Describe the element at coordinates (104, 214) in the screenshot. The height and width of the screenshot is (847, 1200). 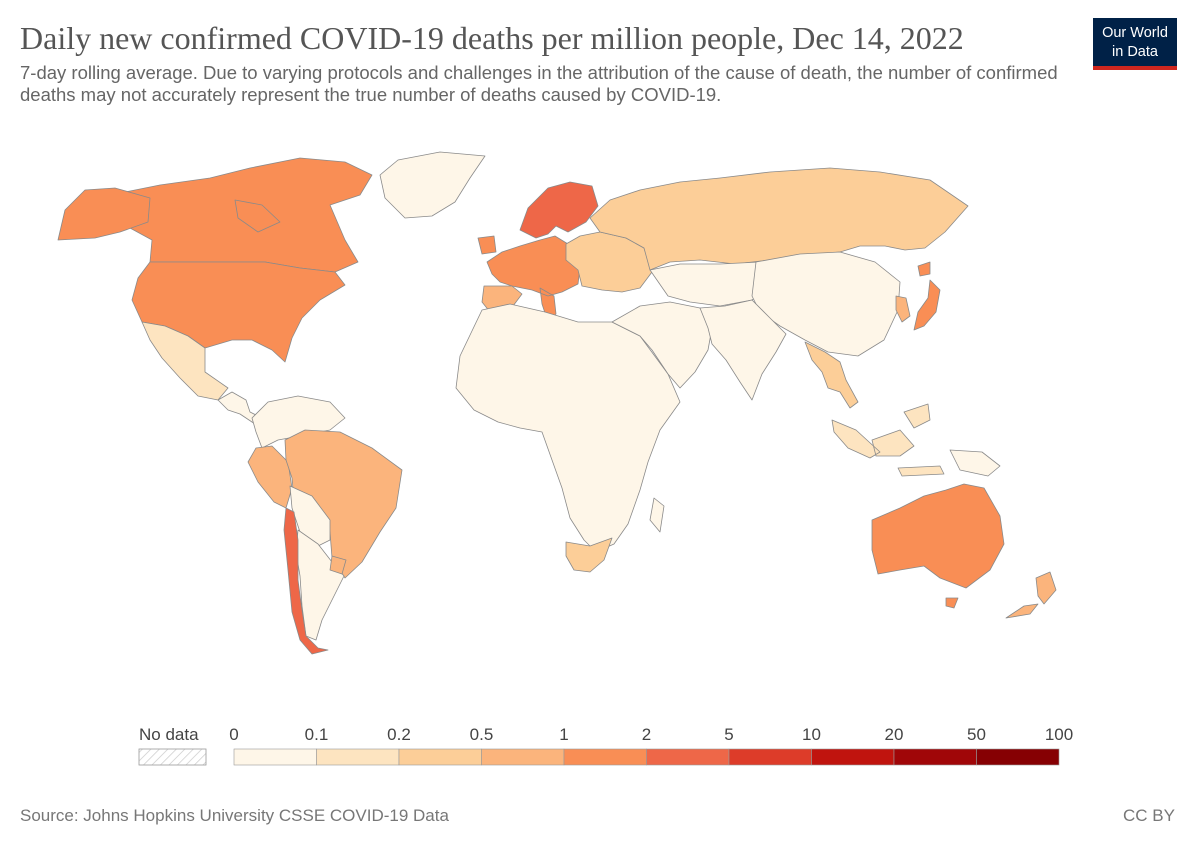
I see `country-alaska` at that location.